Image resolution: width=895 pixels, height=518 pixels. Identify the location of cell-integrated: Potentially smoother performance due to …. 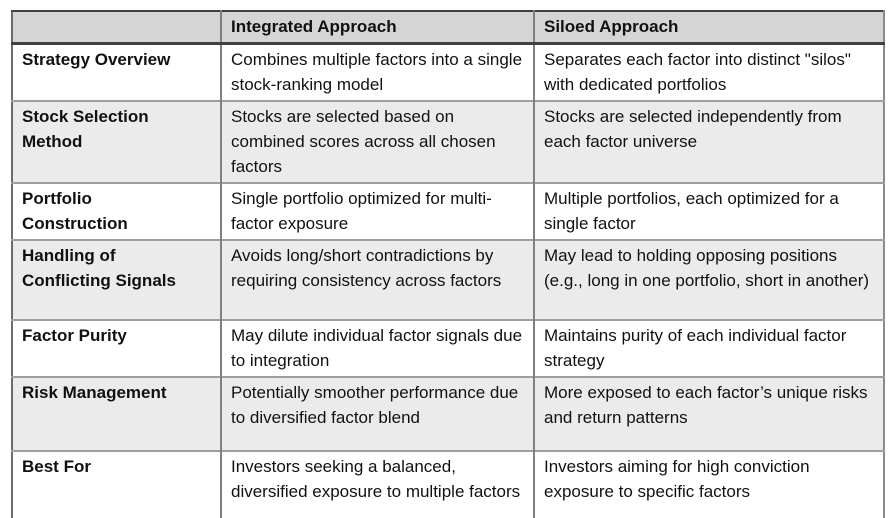
(377, 413).